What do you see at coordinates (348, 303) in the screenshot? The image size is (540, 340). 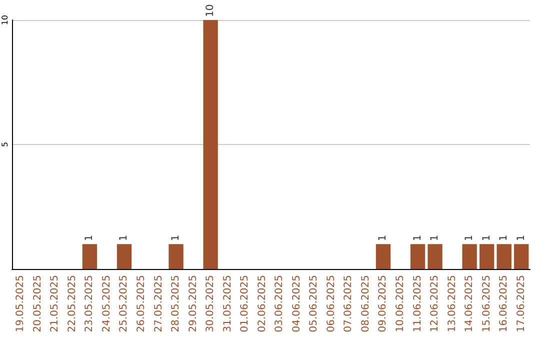 I see `x-tick-label: 07.06.2025` at bounding box center [348, 303].